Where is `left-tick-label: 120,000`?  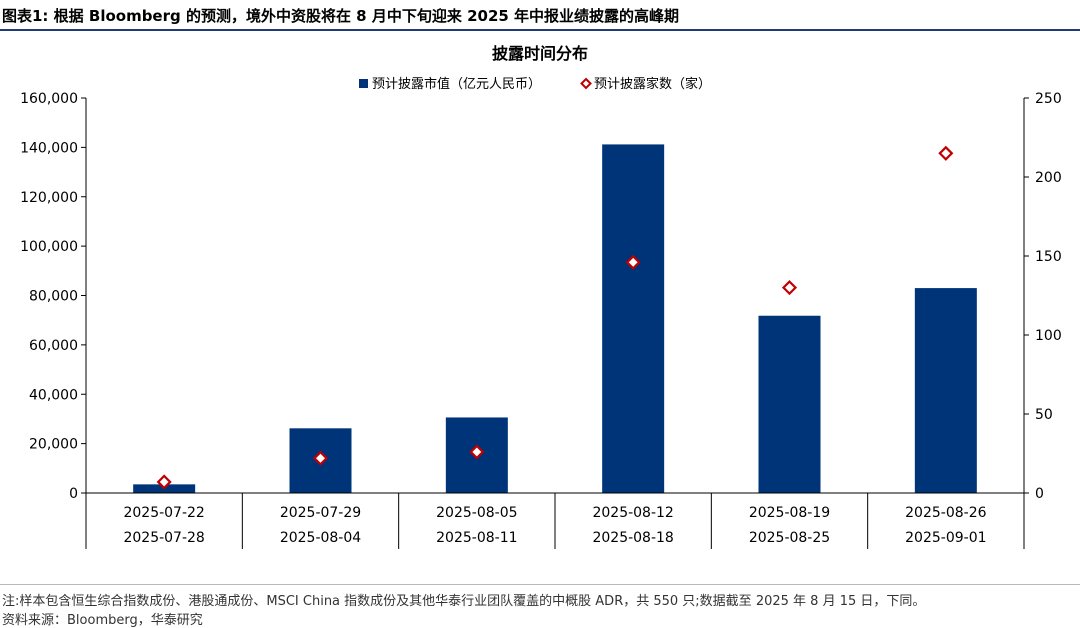 left-tick-label: 120,000 is located at coordinates (49, 198).